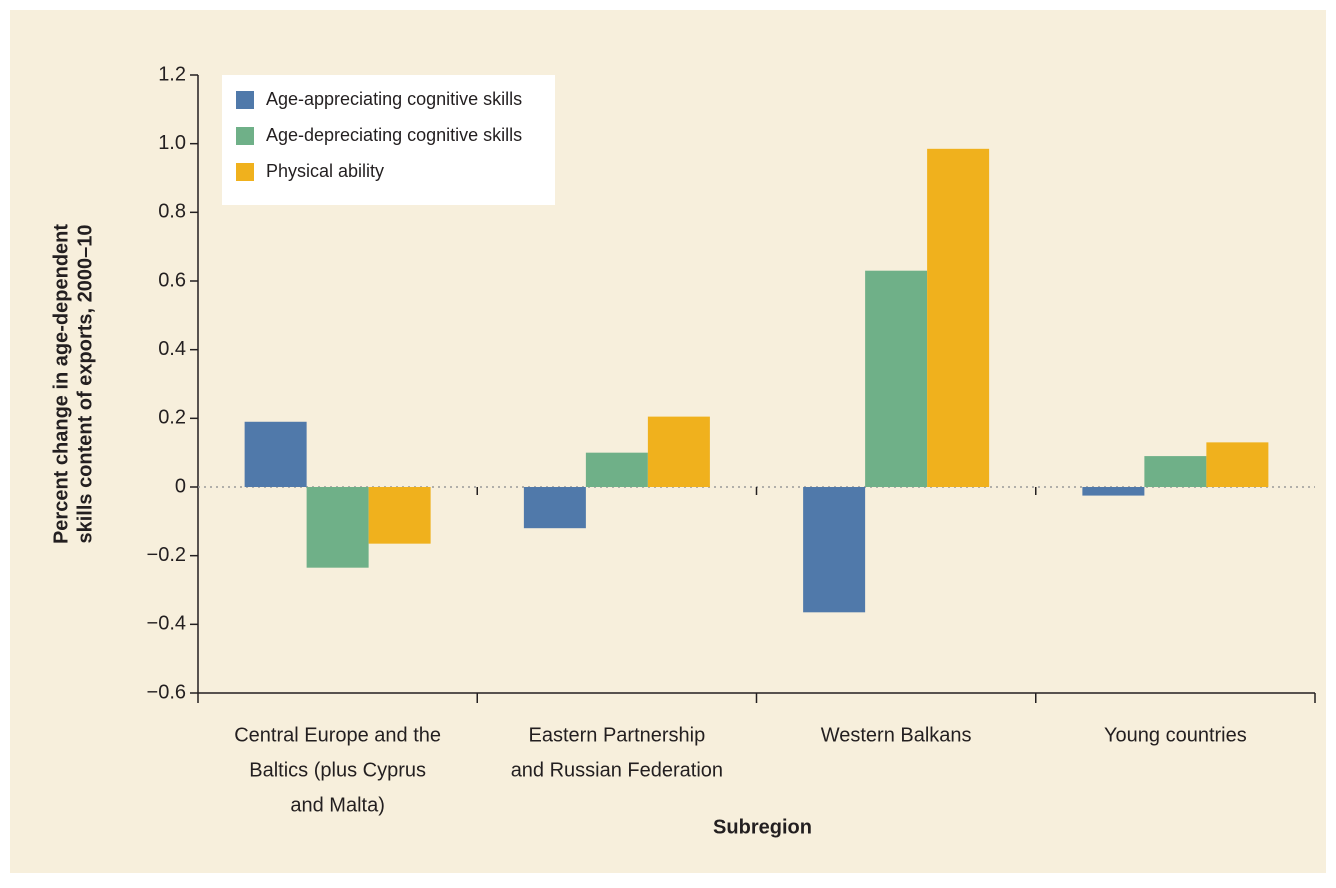 The height and width of the screenshot is (888, 1336). Describe the element at coordinates (166, 692) in the screenshot. I see `y-tick-label: −0.6` at that location.